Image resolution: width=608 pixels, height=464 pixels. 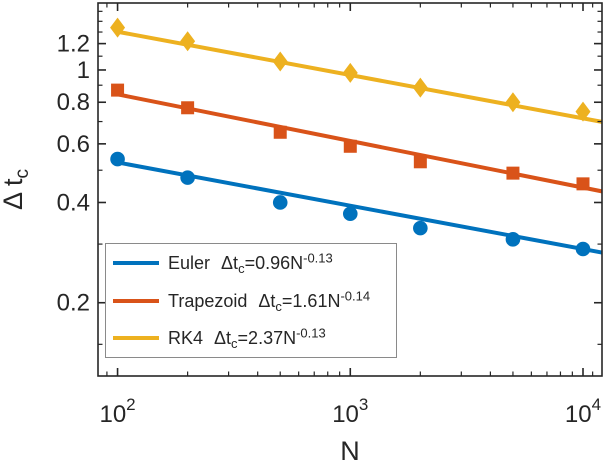 What do you see at coordinates (189, 262) in the screenshot?
I see `legend-series-name: Euler` at bounding box center [189, 262].